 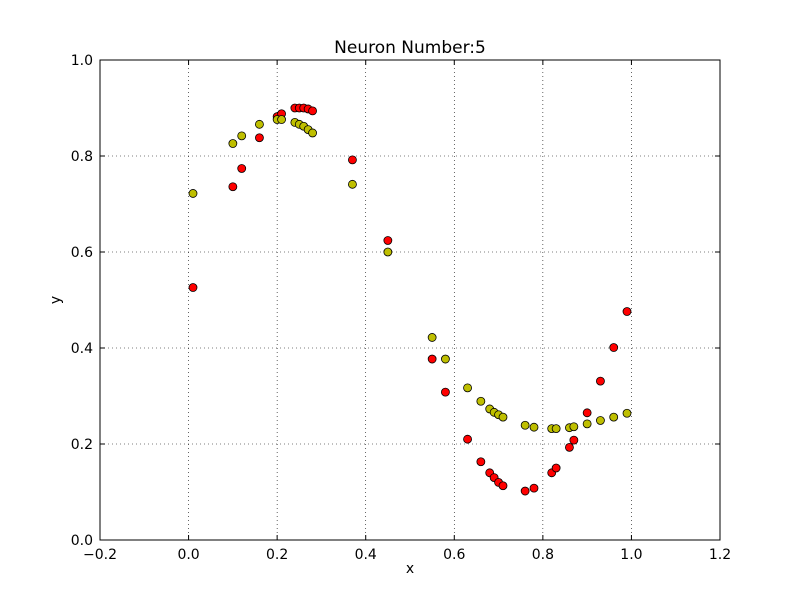 I want to click on y-tick-label: 0.8, so click(x=82, y=157).